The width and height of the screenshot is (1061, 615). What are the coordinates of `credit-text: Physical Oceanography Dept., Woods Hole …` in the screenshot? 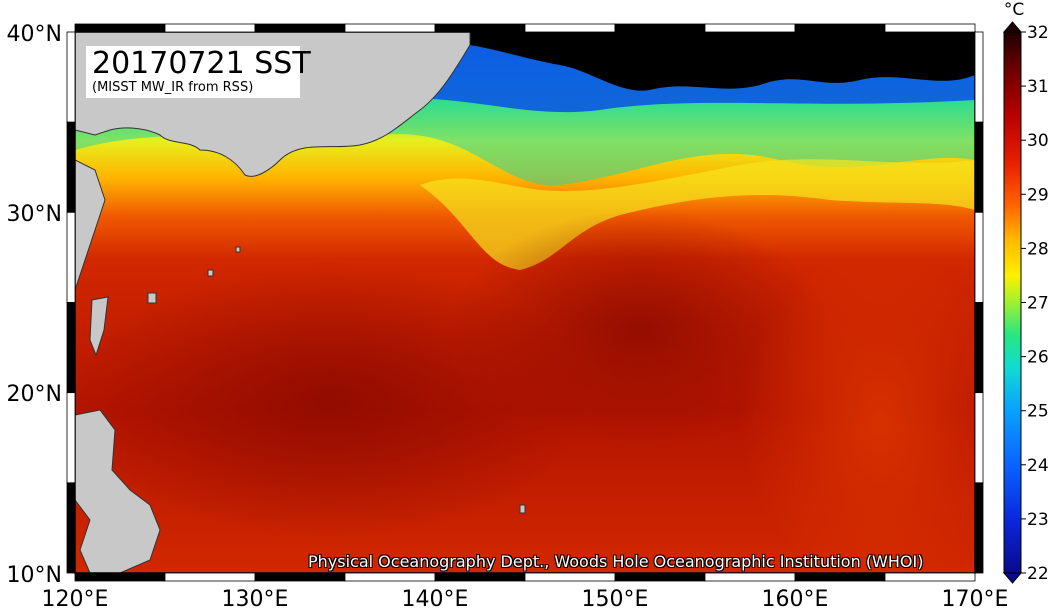 It's located at (616, 561).